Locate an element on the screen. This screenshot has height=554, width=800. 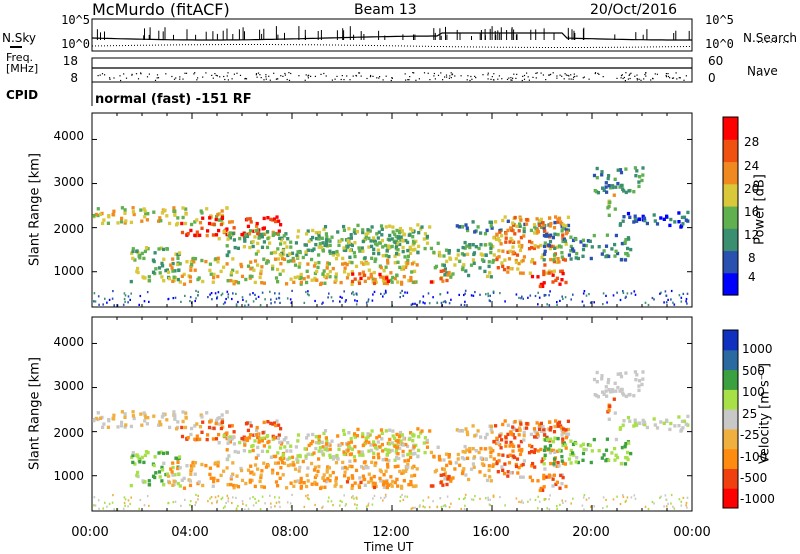
panel-nsky-frame is located at coordinates (392, 35).